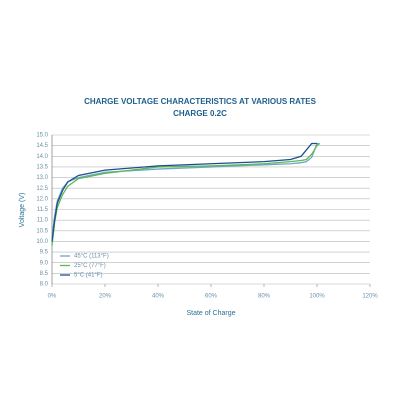 This screenshot has height=400, width=400. Describe the element at coordinates (44, 285) in the screenshot. I see `y-tick-label: 8.0` at that location.